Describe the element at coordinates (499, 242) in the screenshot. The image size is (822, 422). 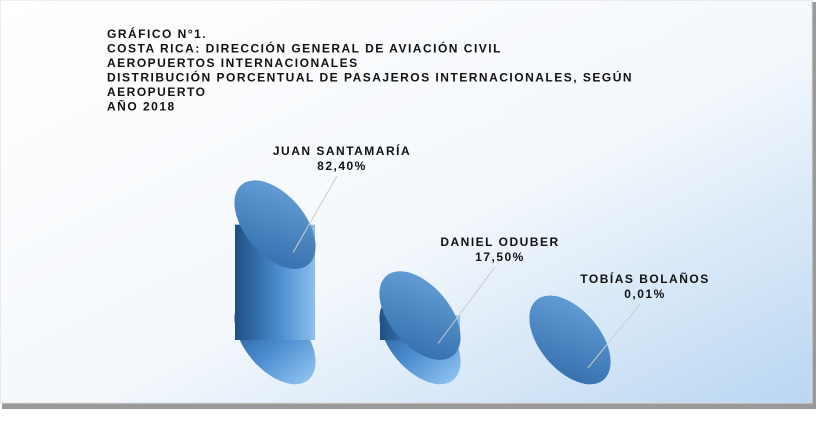
I see `category-label: DANIEL ODUBER` at that location.